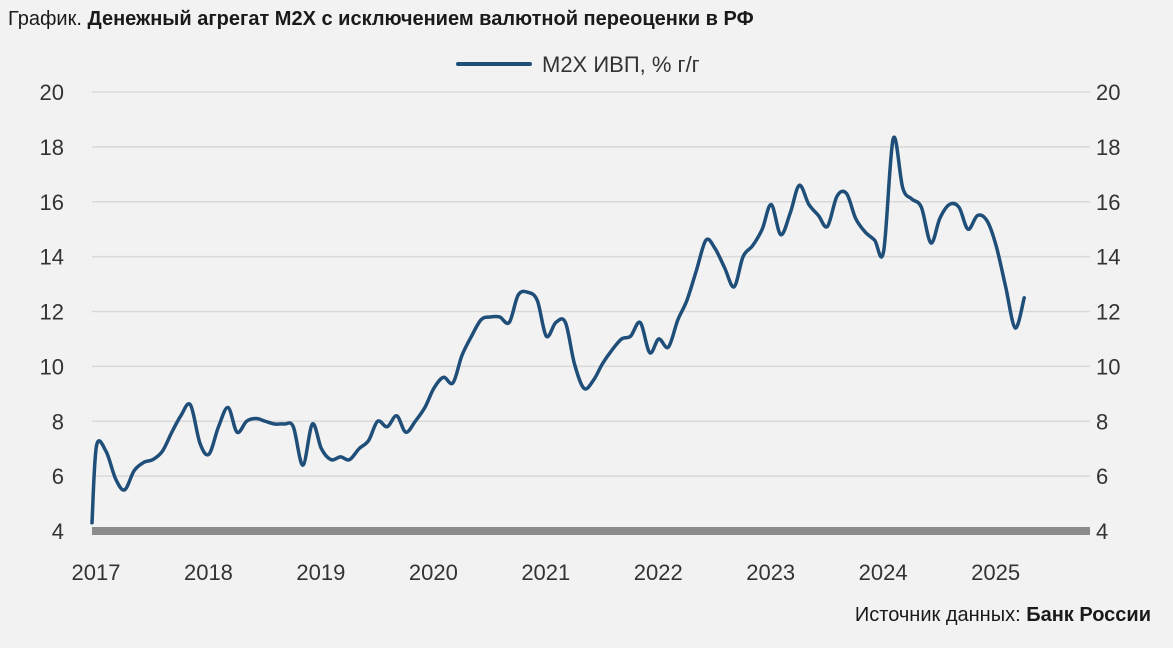 Image resolution: width=1173 pixels, height=648 pixels. I want to click on y-axis-right: 4 6 8 10 12 14 16 18 20, so click(1108, 312).